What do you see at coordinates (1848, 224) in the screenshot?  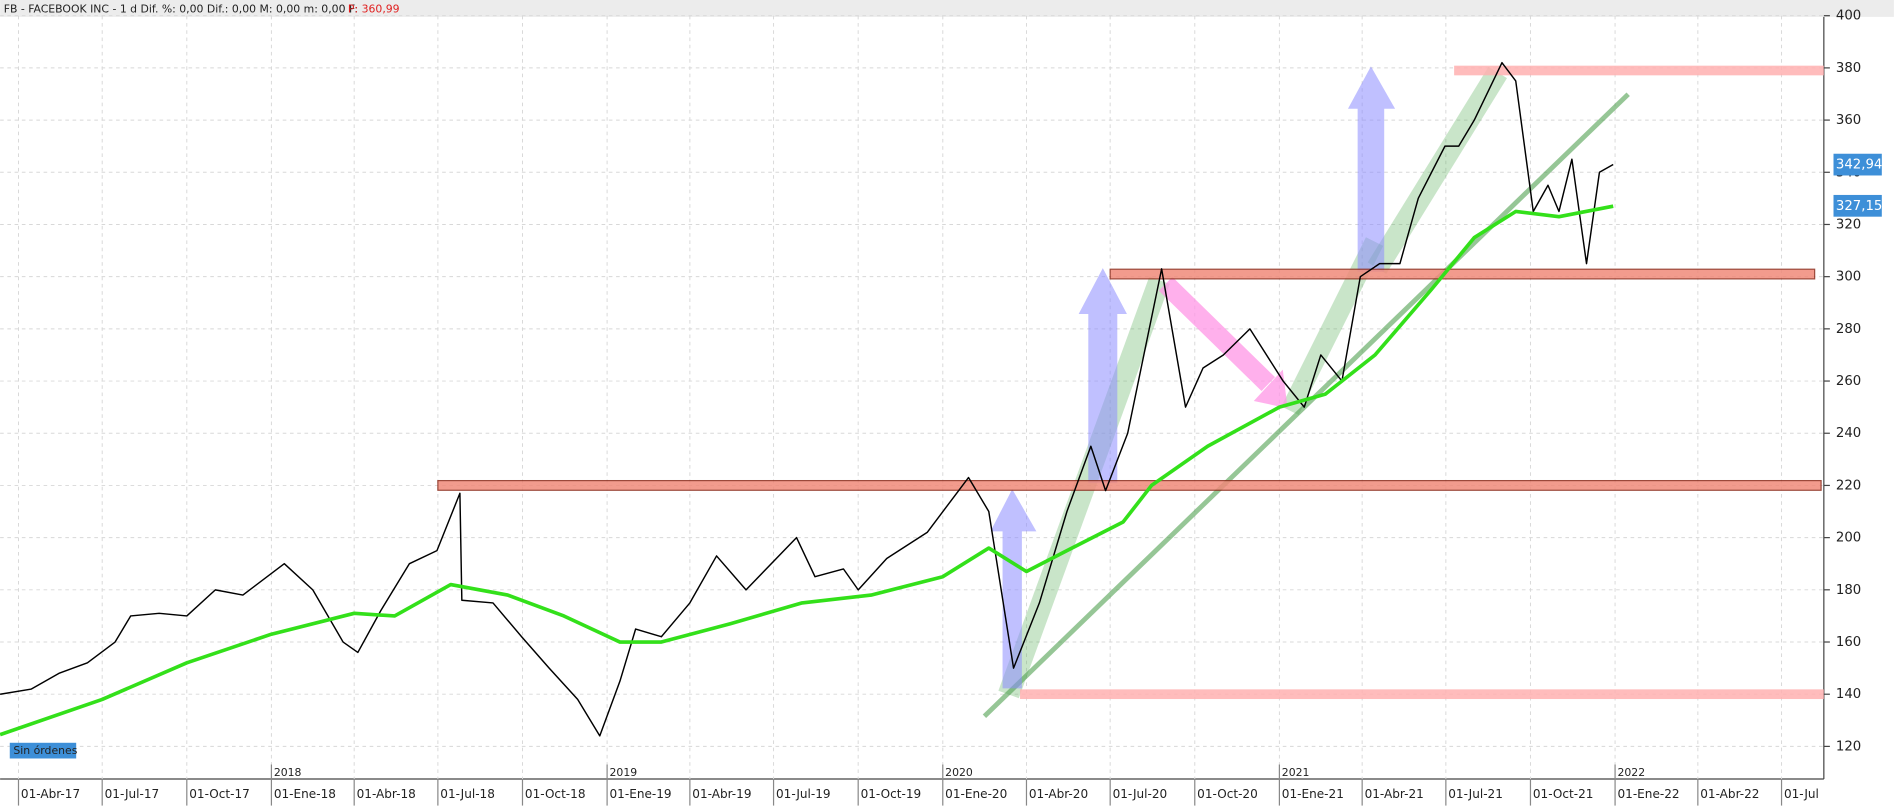 I see `y-tick-label: 320` at bounding box center [1848, 224].